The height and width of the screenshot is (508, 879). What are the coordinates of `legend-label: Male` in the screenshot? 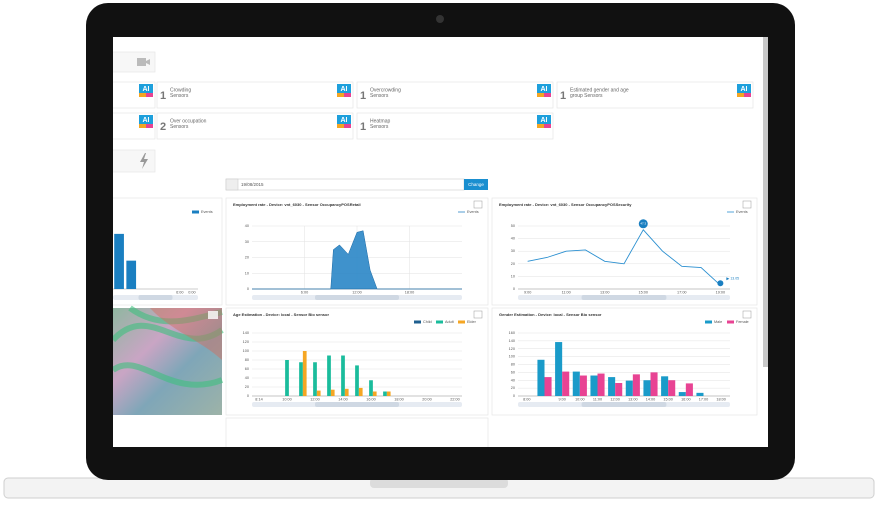 It's located at (718, 322).